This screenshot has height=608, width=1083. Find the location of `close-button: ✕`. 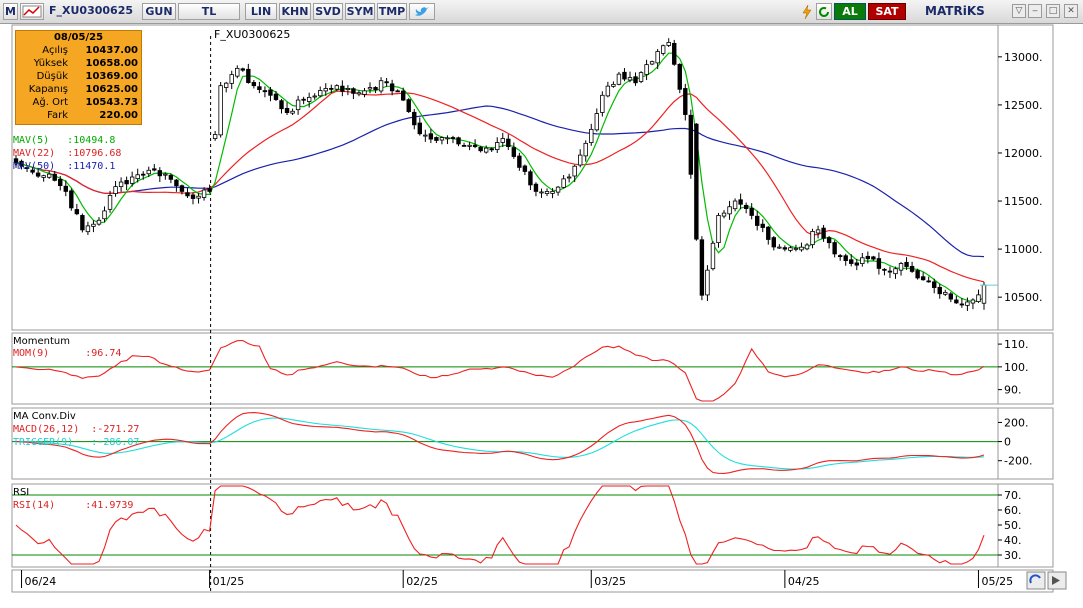

close-button: ✕ is located at coordinates (1071, 11).